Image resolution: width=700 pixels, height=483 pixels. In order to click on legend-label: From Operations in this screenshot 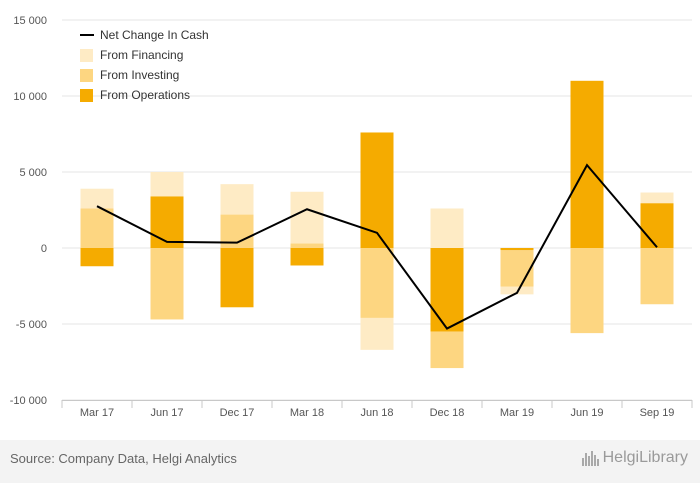, I will do `click(145, 95)`.